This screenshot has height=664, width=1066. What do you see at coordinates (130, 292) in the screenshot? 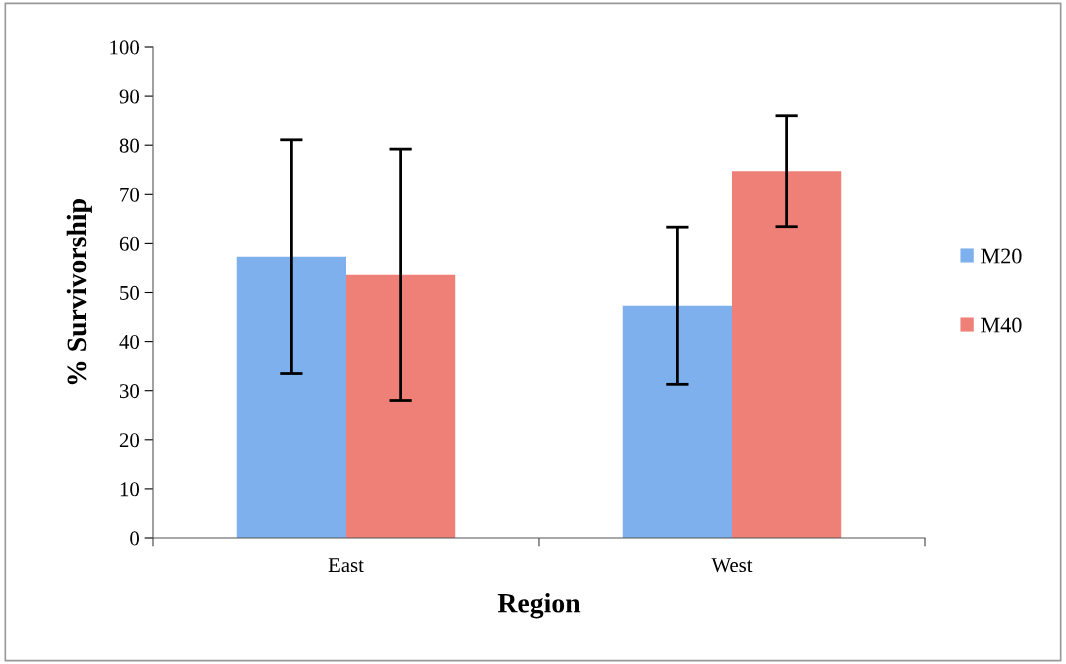
I see `y-tick-label: 50` at bounding box center [130, 292].